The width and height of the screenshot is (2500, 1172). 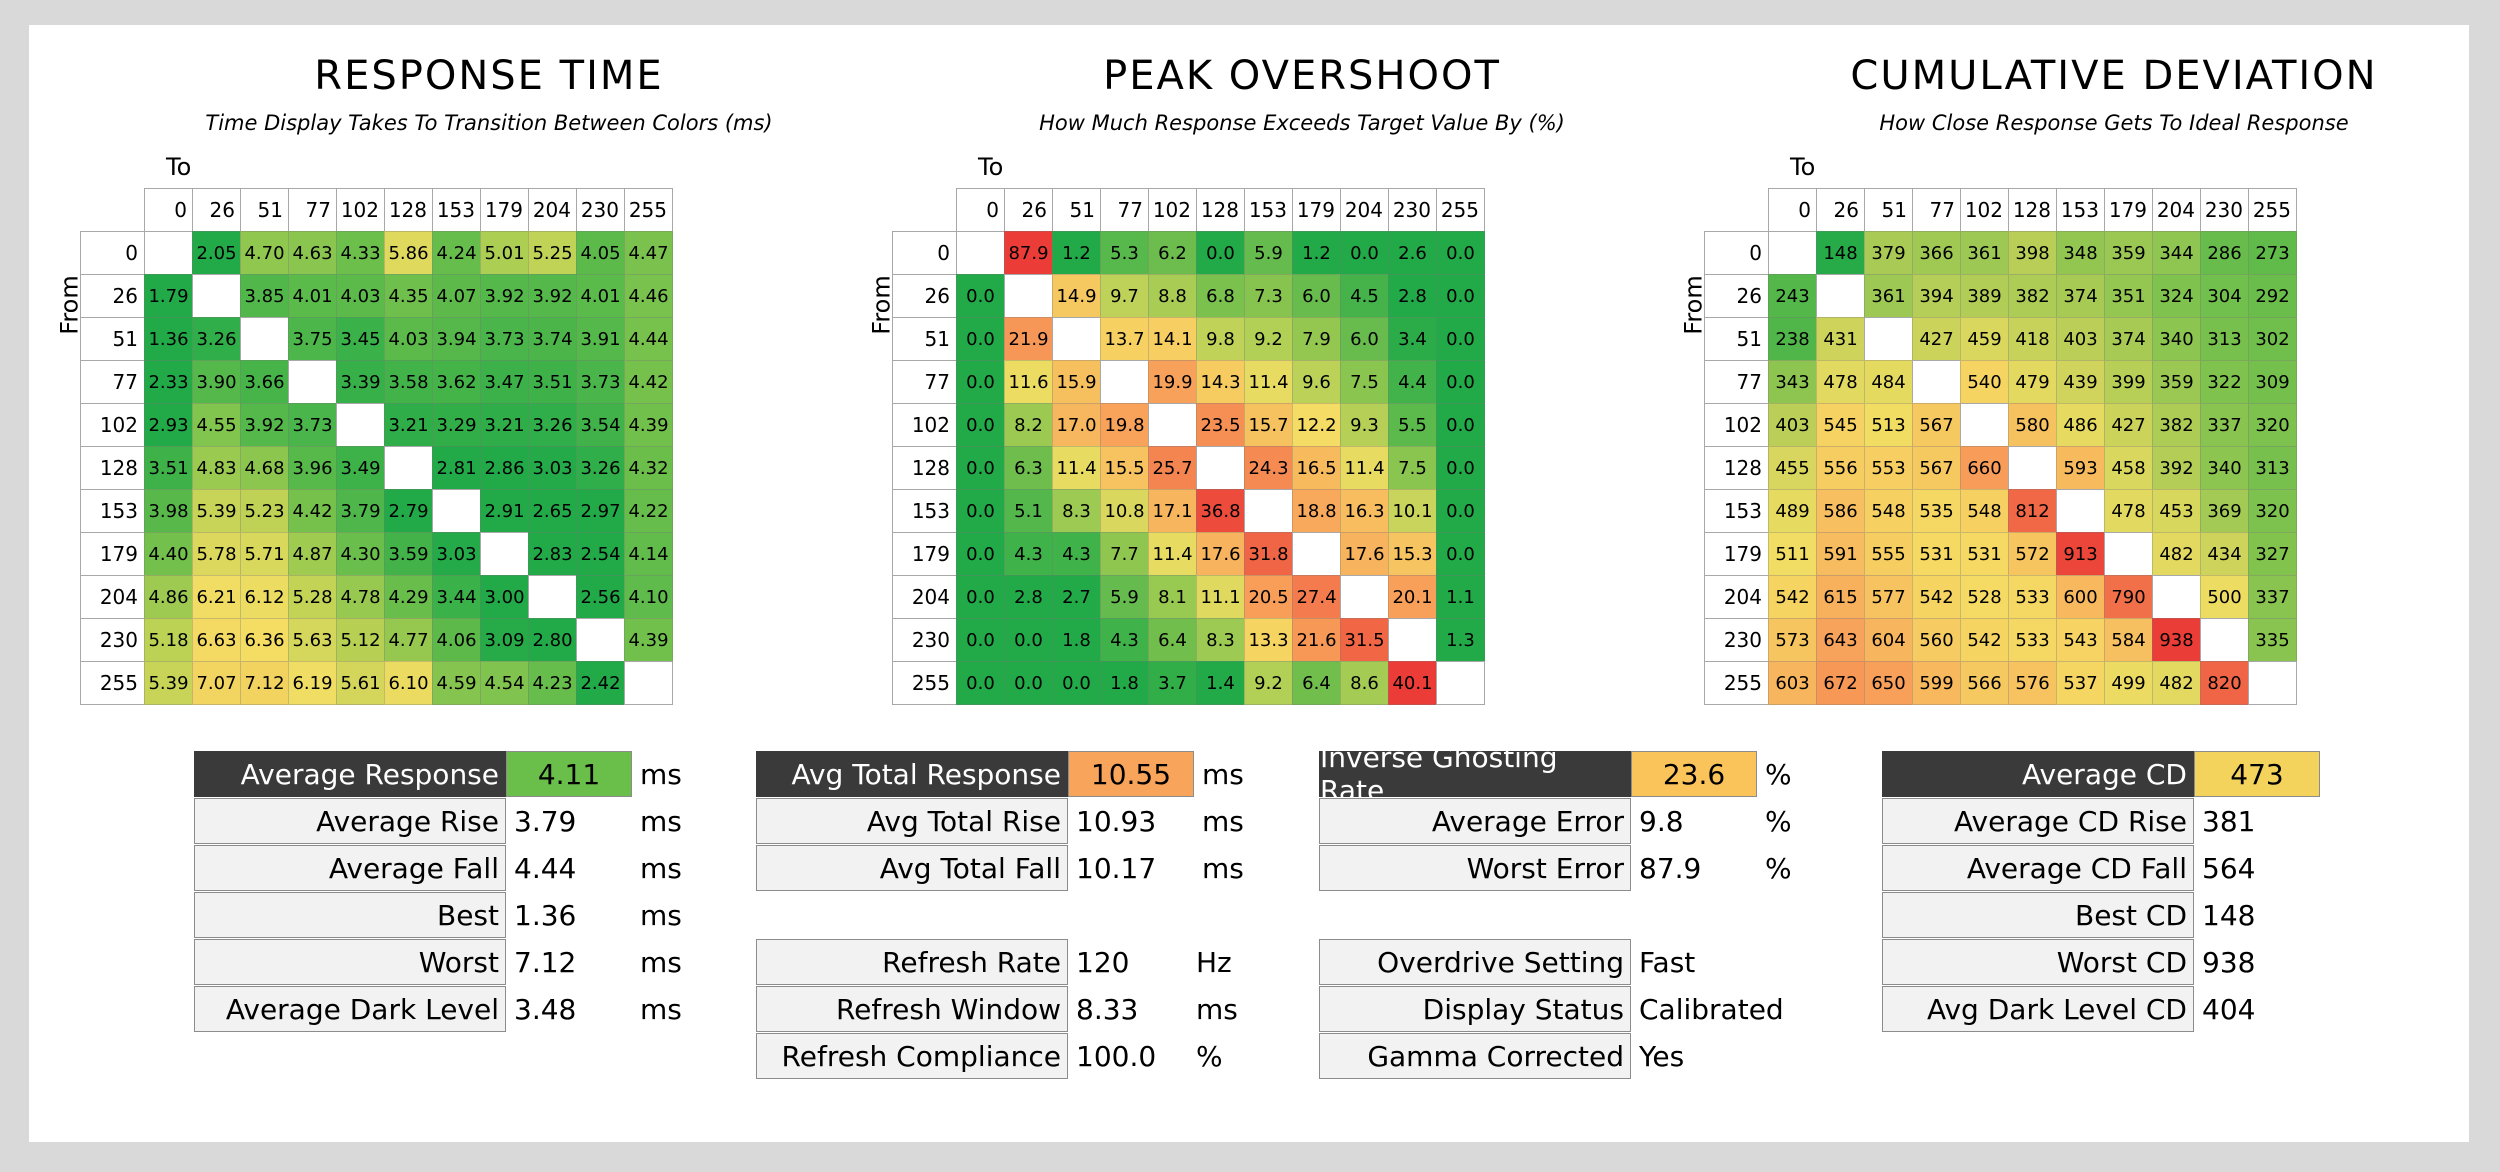 What do you see at coordinates (569, 774) in the screenshot?
I see `stat-value: 4.11` at bounding box center [569, 774].